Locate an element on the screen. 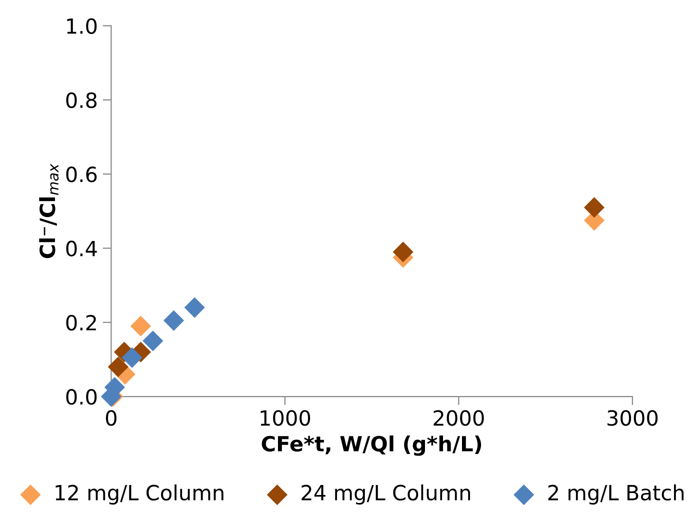 This screenshot has height=515, width=695. x-tick-label: 2000 is located at coordinates (459, 418).